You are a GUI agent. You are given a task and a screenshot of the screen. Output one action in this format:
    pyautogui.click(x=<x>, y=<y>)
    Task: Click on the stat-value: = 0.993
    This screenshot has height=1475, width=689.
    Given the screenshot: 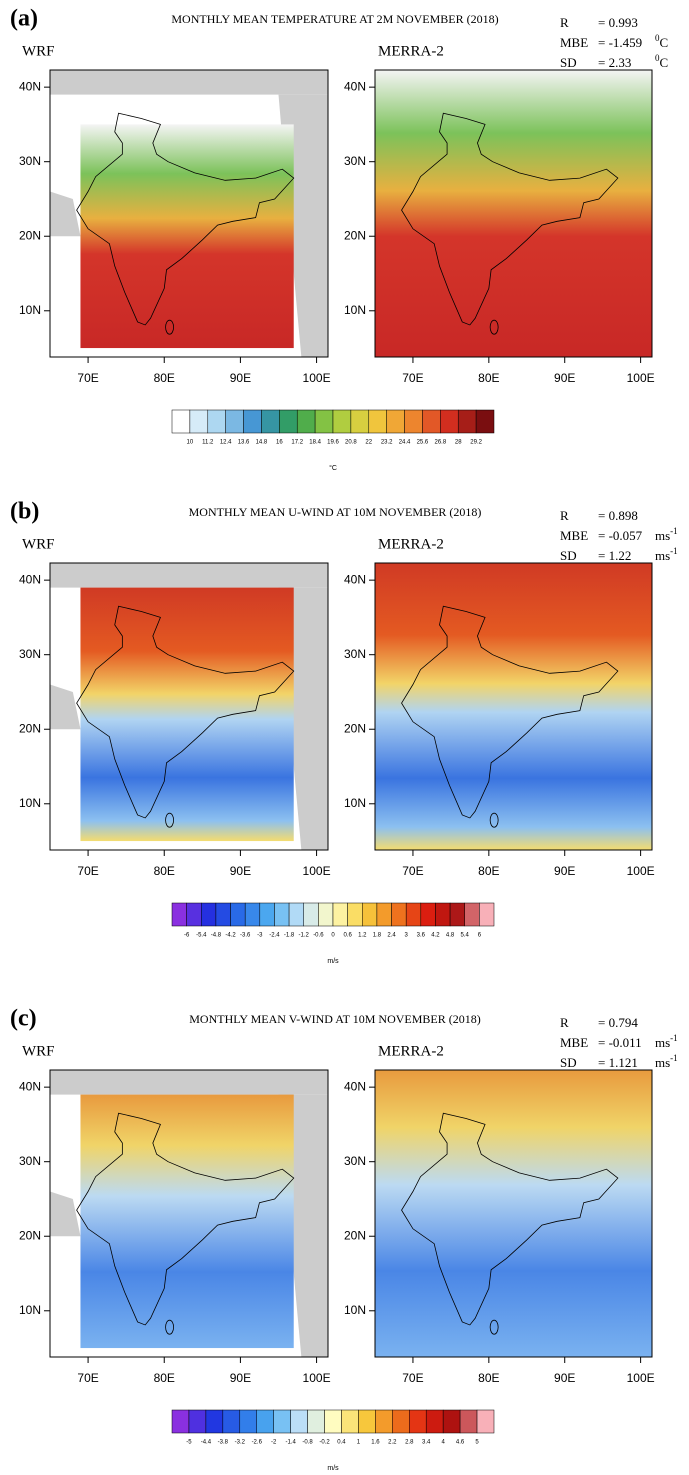 What is the action you would take?
    pyautogui.click(x=618, y=22)
    